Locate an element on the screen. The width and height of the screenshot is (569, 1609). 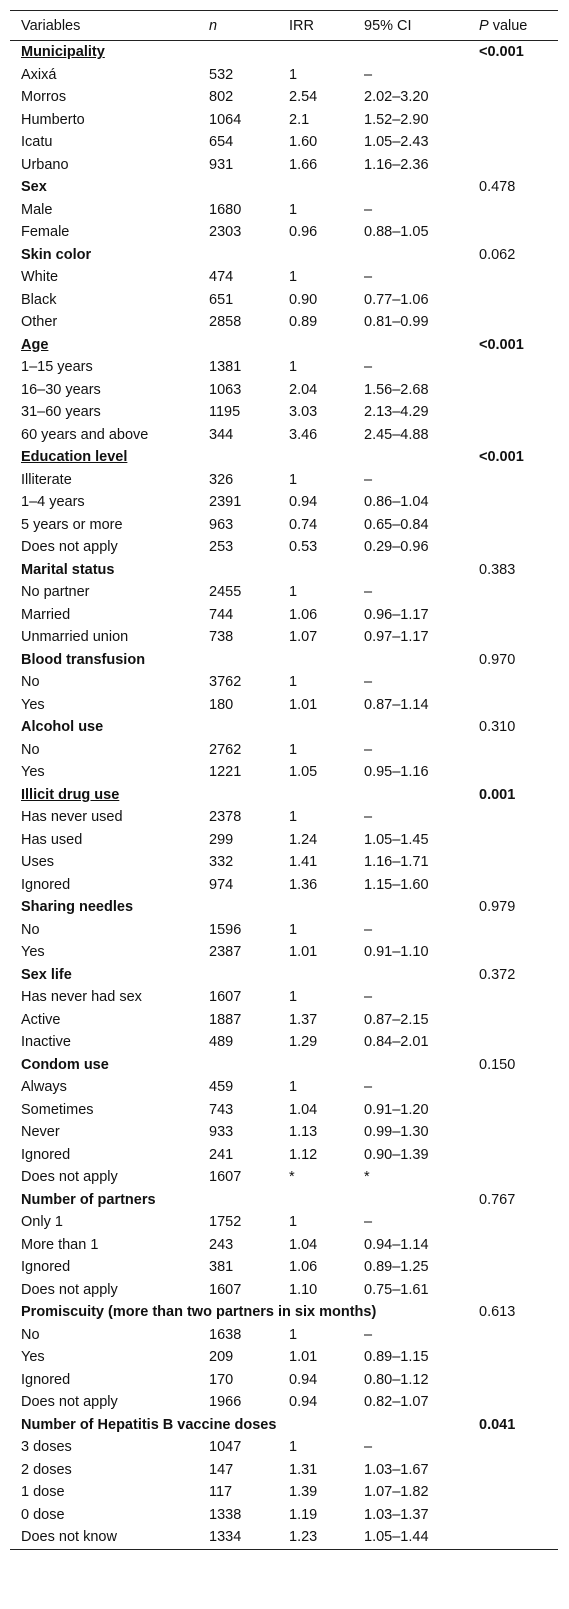
category-p-value: 0.001 is located at coordinates (497, 794).